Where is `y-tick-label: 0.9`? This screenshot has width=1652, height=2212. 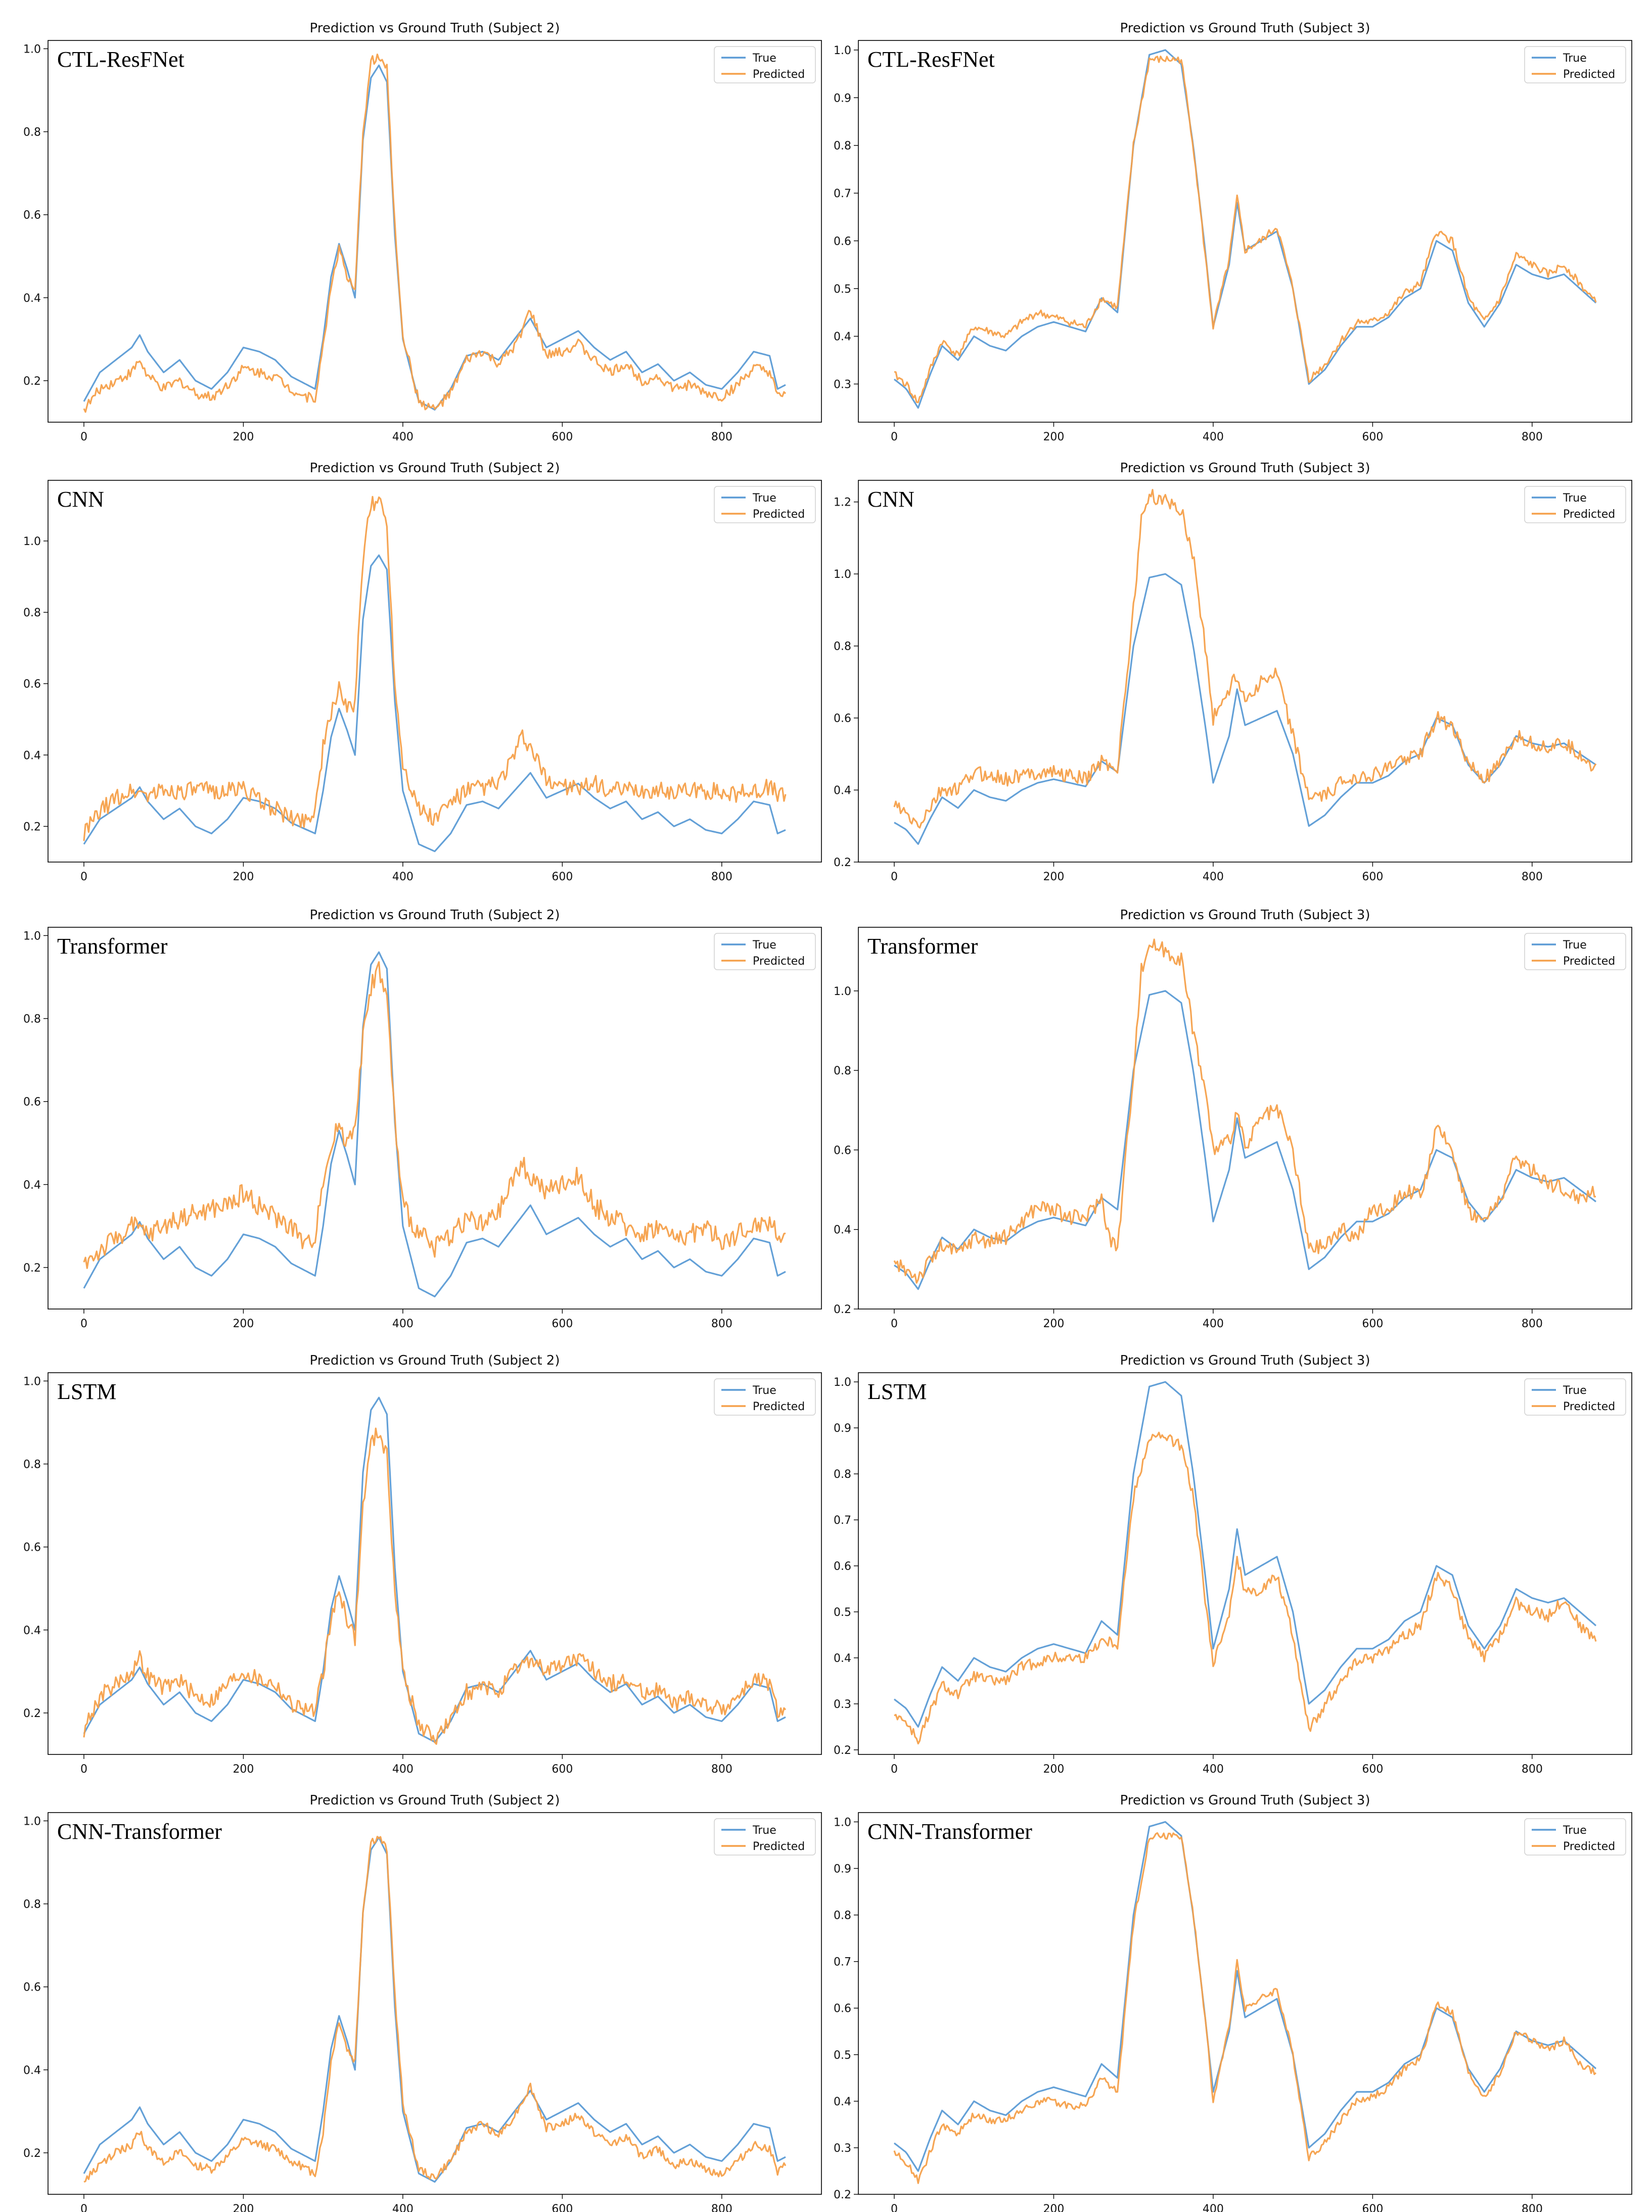
y-tick-label: 0.9 is located at coordinates (843, 1869).